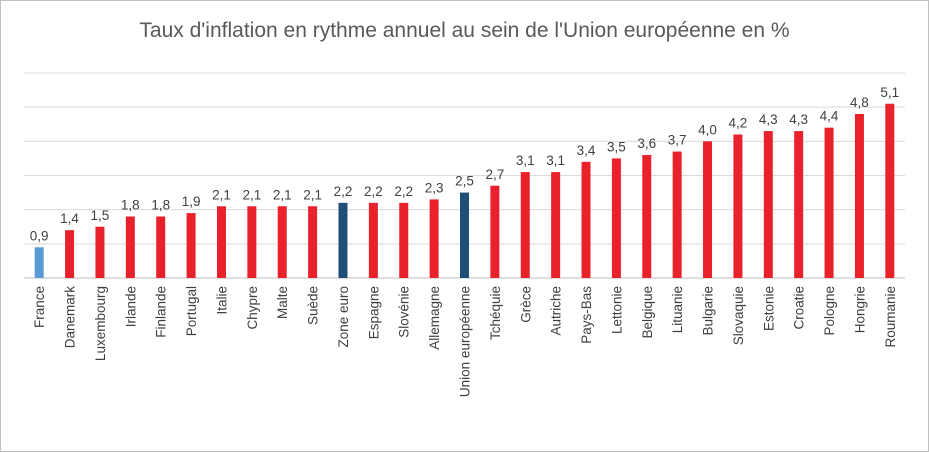 The width and height of the screenshot is (929, 452). Describe the element at coordinates (646, 143) in the screenshot. I see `data-label: 3,6` at that location.